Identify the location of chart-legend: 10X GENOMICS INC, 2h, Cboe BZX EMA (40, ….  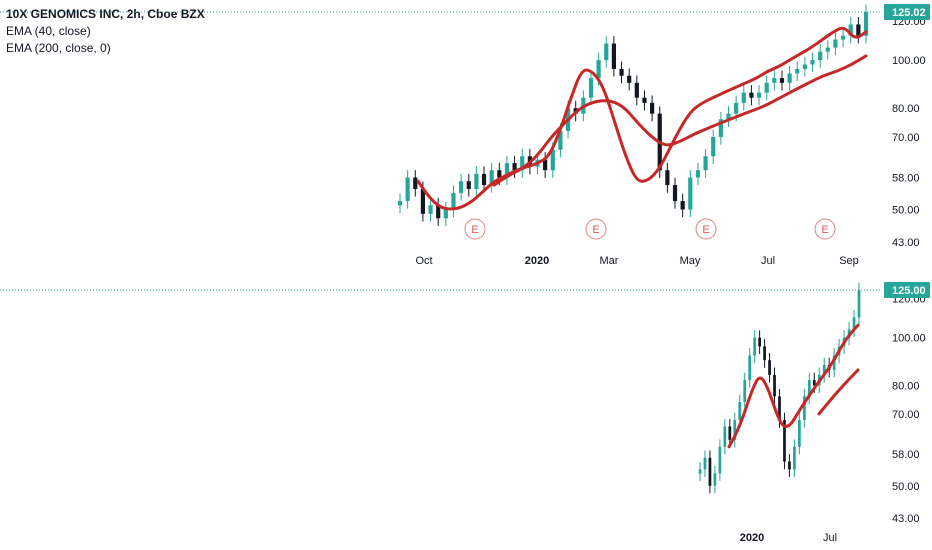
(105, 31).